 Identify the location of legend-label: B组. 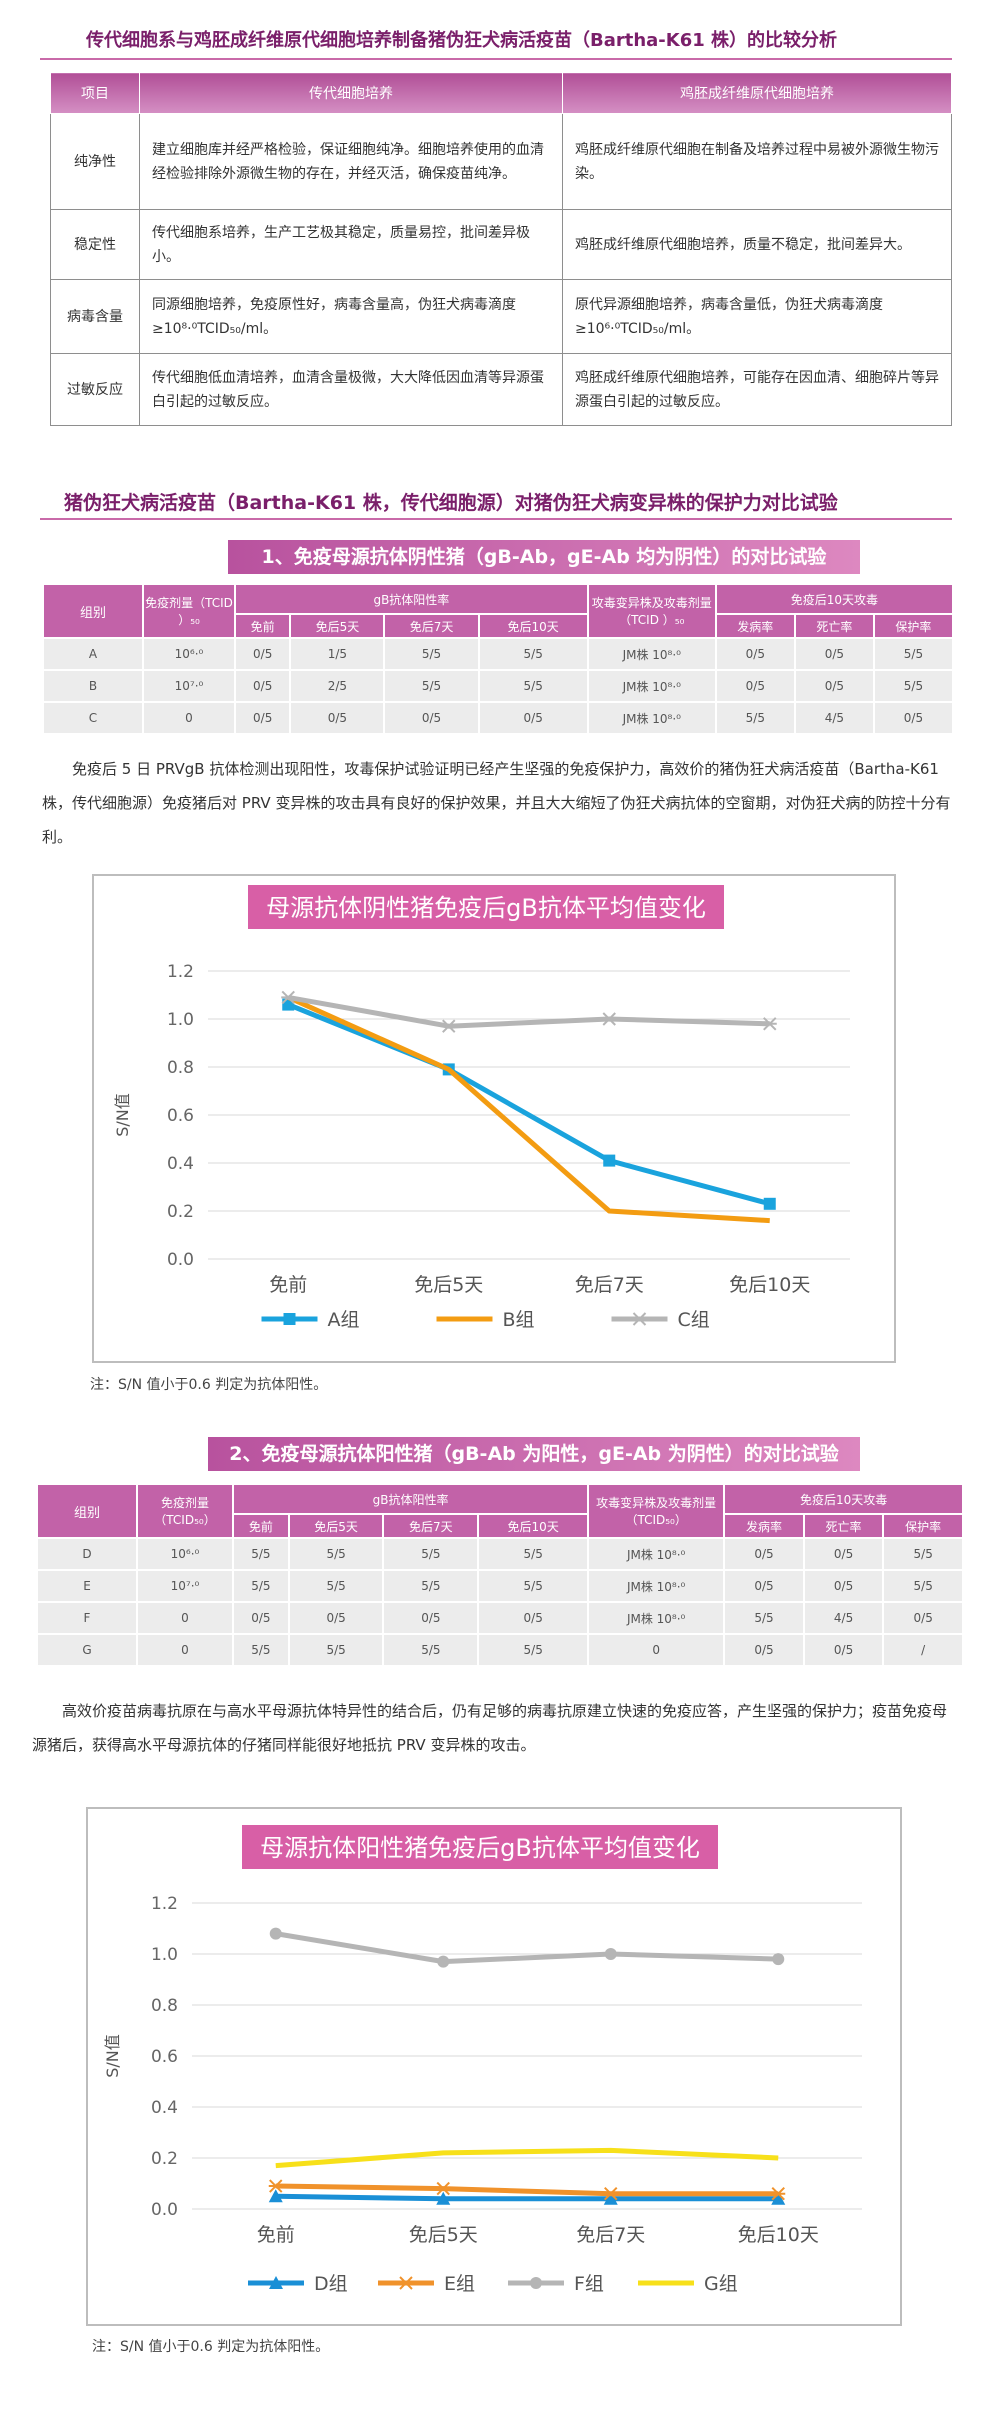
(519, 1320).